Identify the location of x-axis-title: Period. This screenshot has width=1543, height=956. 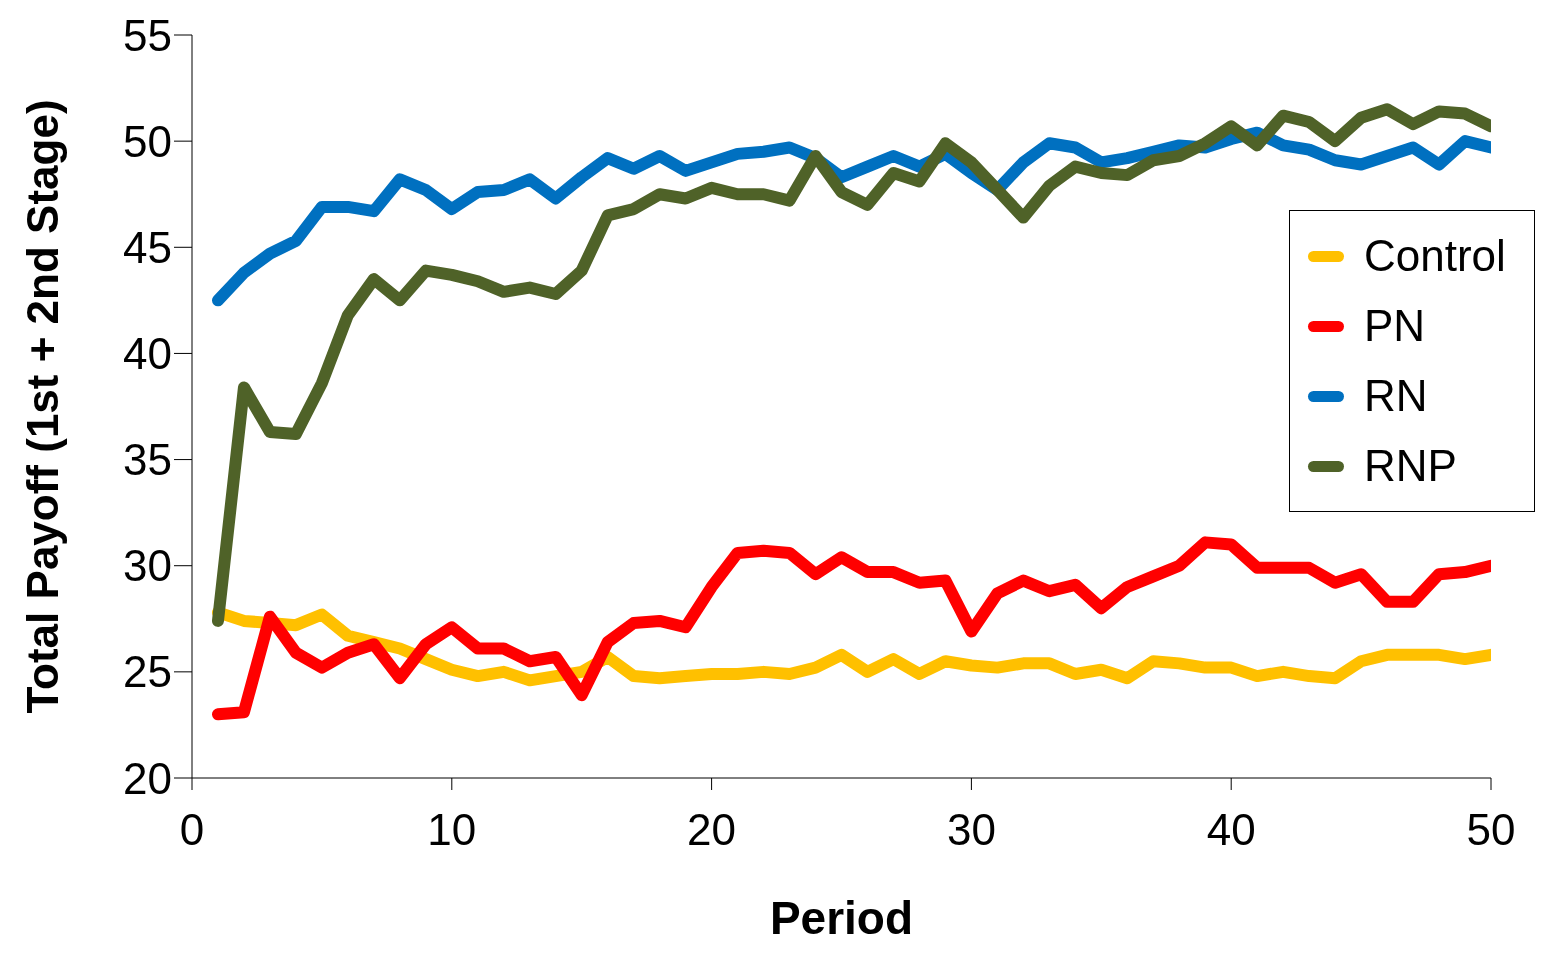
(841, 918).